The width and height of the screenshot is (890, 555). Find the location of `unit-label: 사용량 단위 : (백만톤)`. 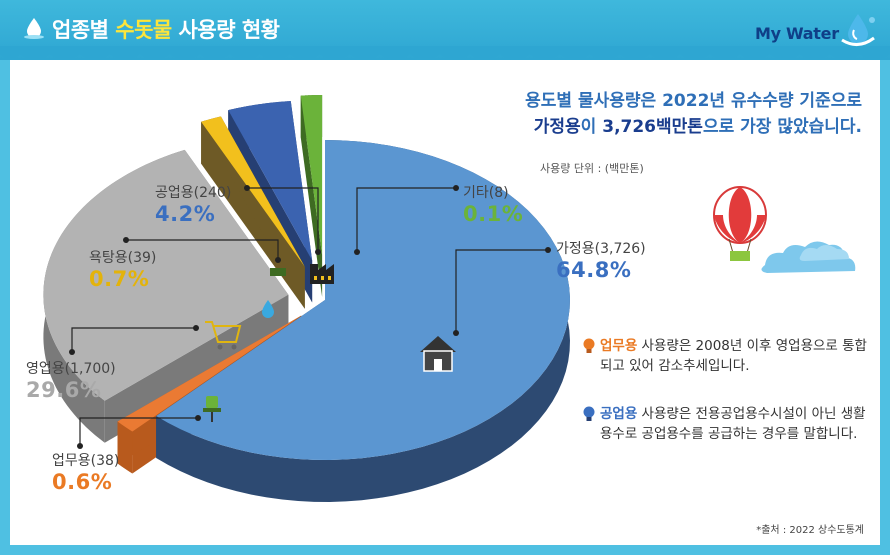

unit-label: 사용량 단위 : (백만톤) is located at coordinates (592, 168).